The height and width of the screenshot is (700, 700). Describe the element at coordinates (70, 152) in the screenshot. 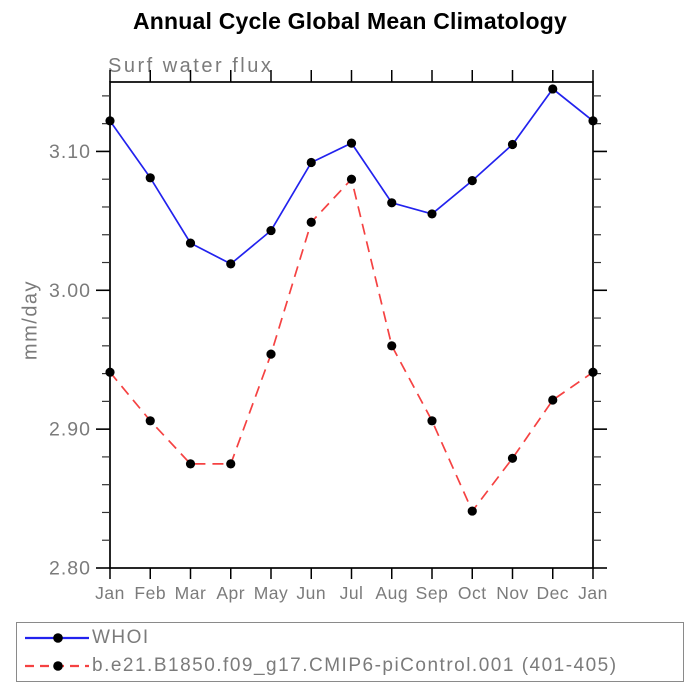

I see `y-tick-label: 3.10` at that location.